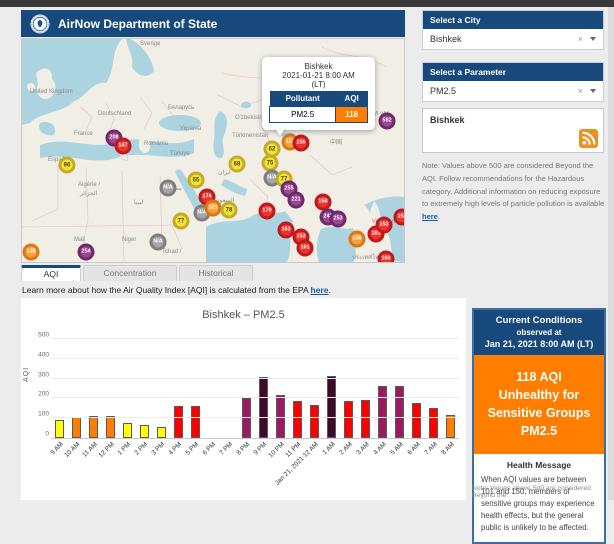 The height and width of the screenshot is (544, 614). Describe the element at coordinates (141, 448) in the screenshot. I see `chart-x-tick-label: 2 PM` at that location.